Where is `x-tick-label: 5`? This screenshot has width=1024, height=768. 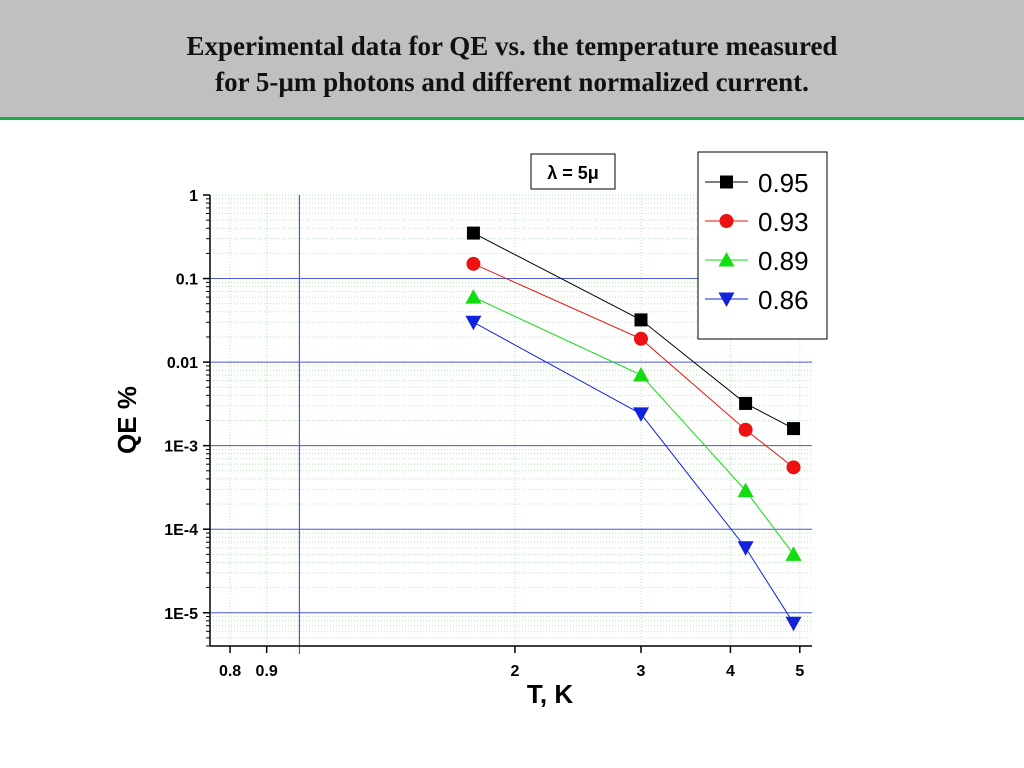
x-tick-label: 5 is located at coordinates (799, 671).